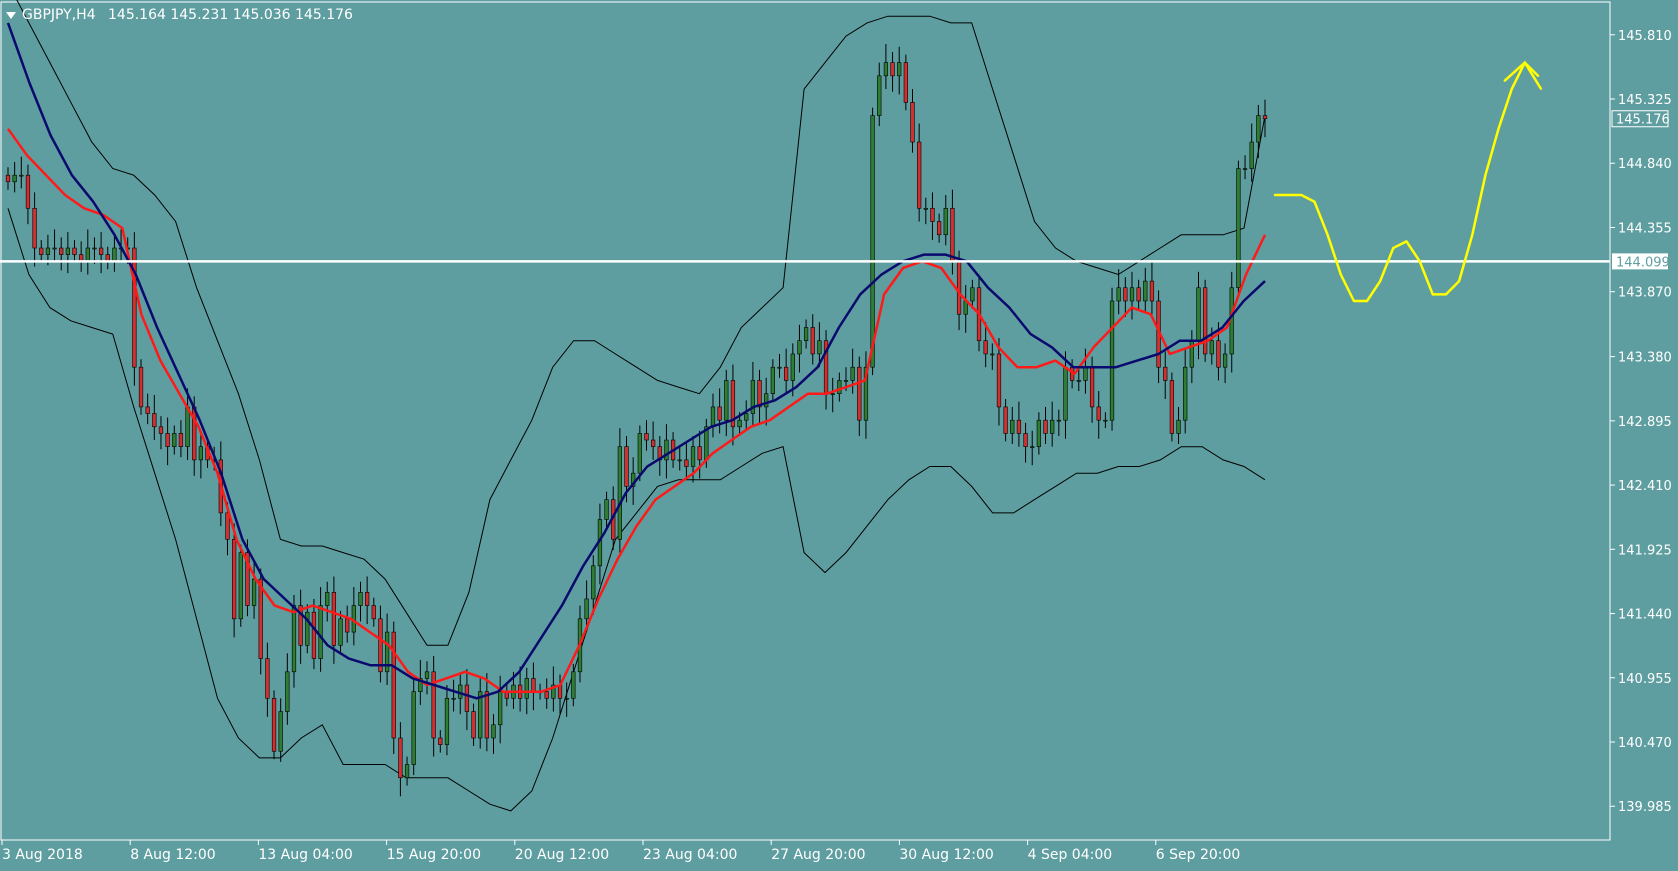  I want to click on y-tick-label: 145.810, so click(1645, 36).